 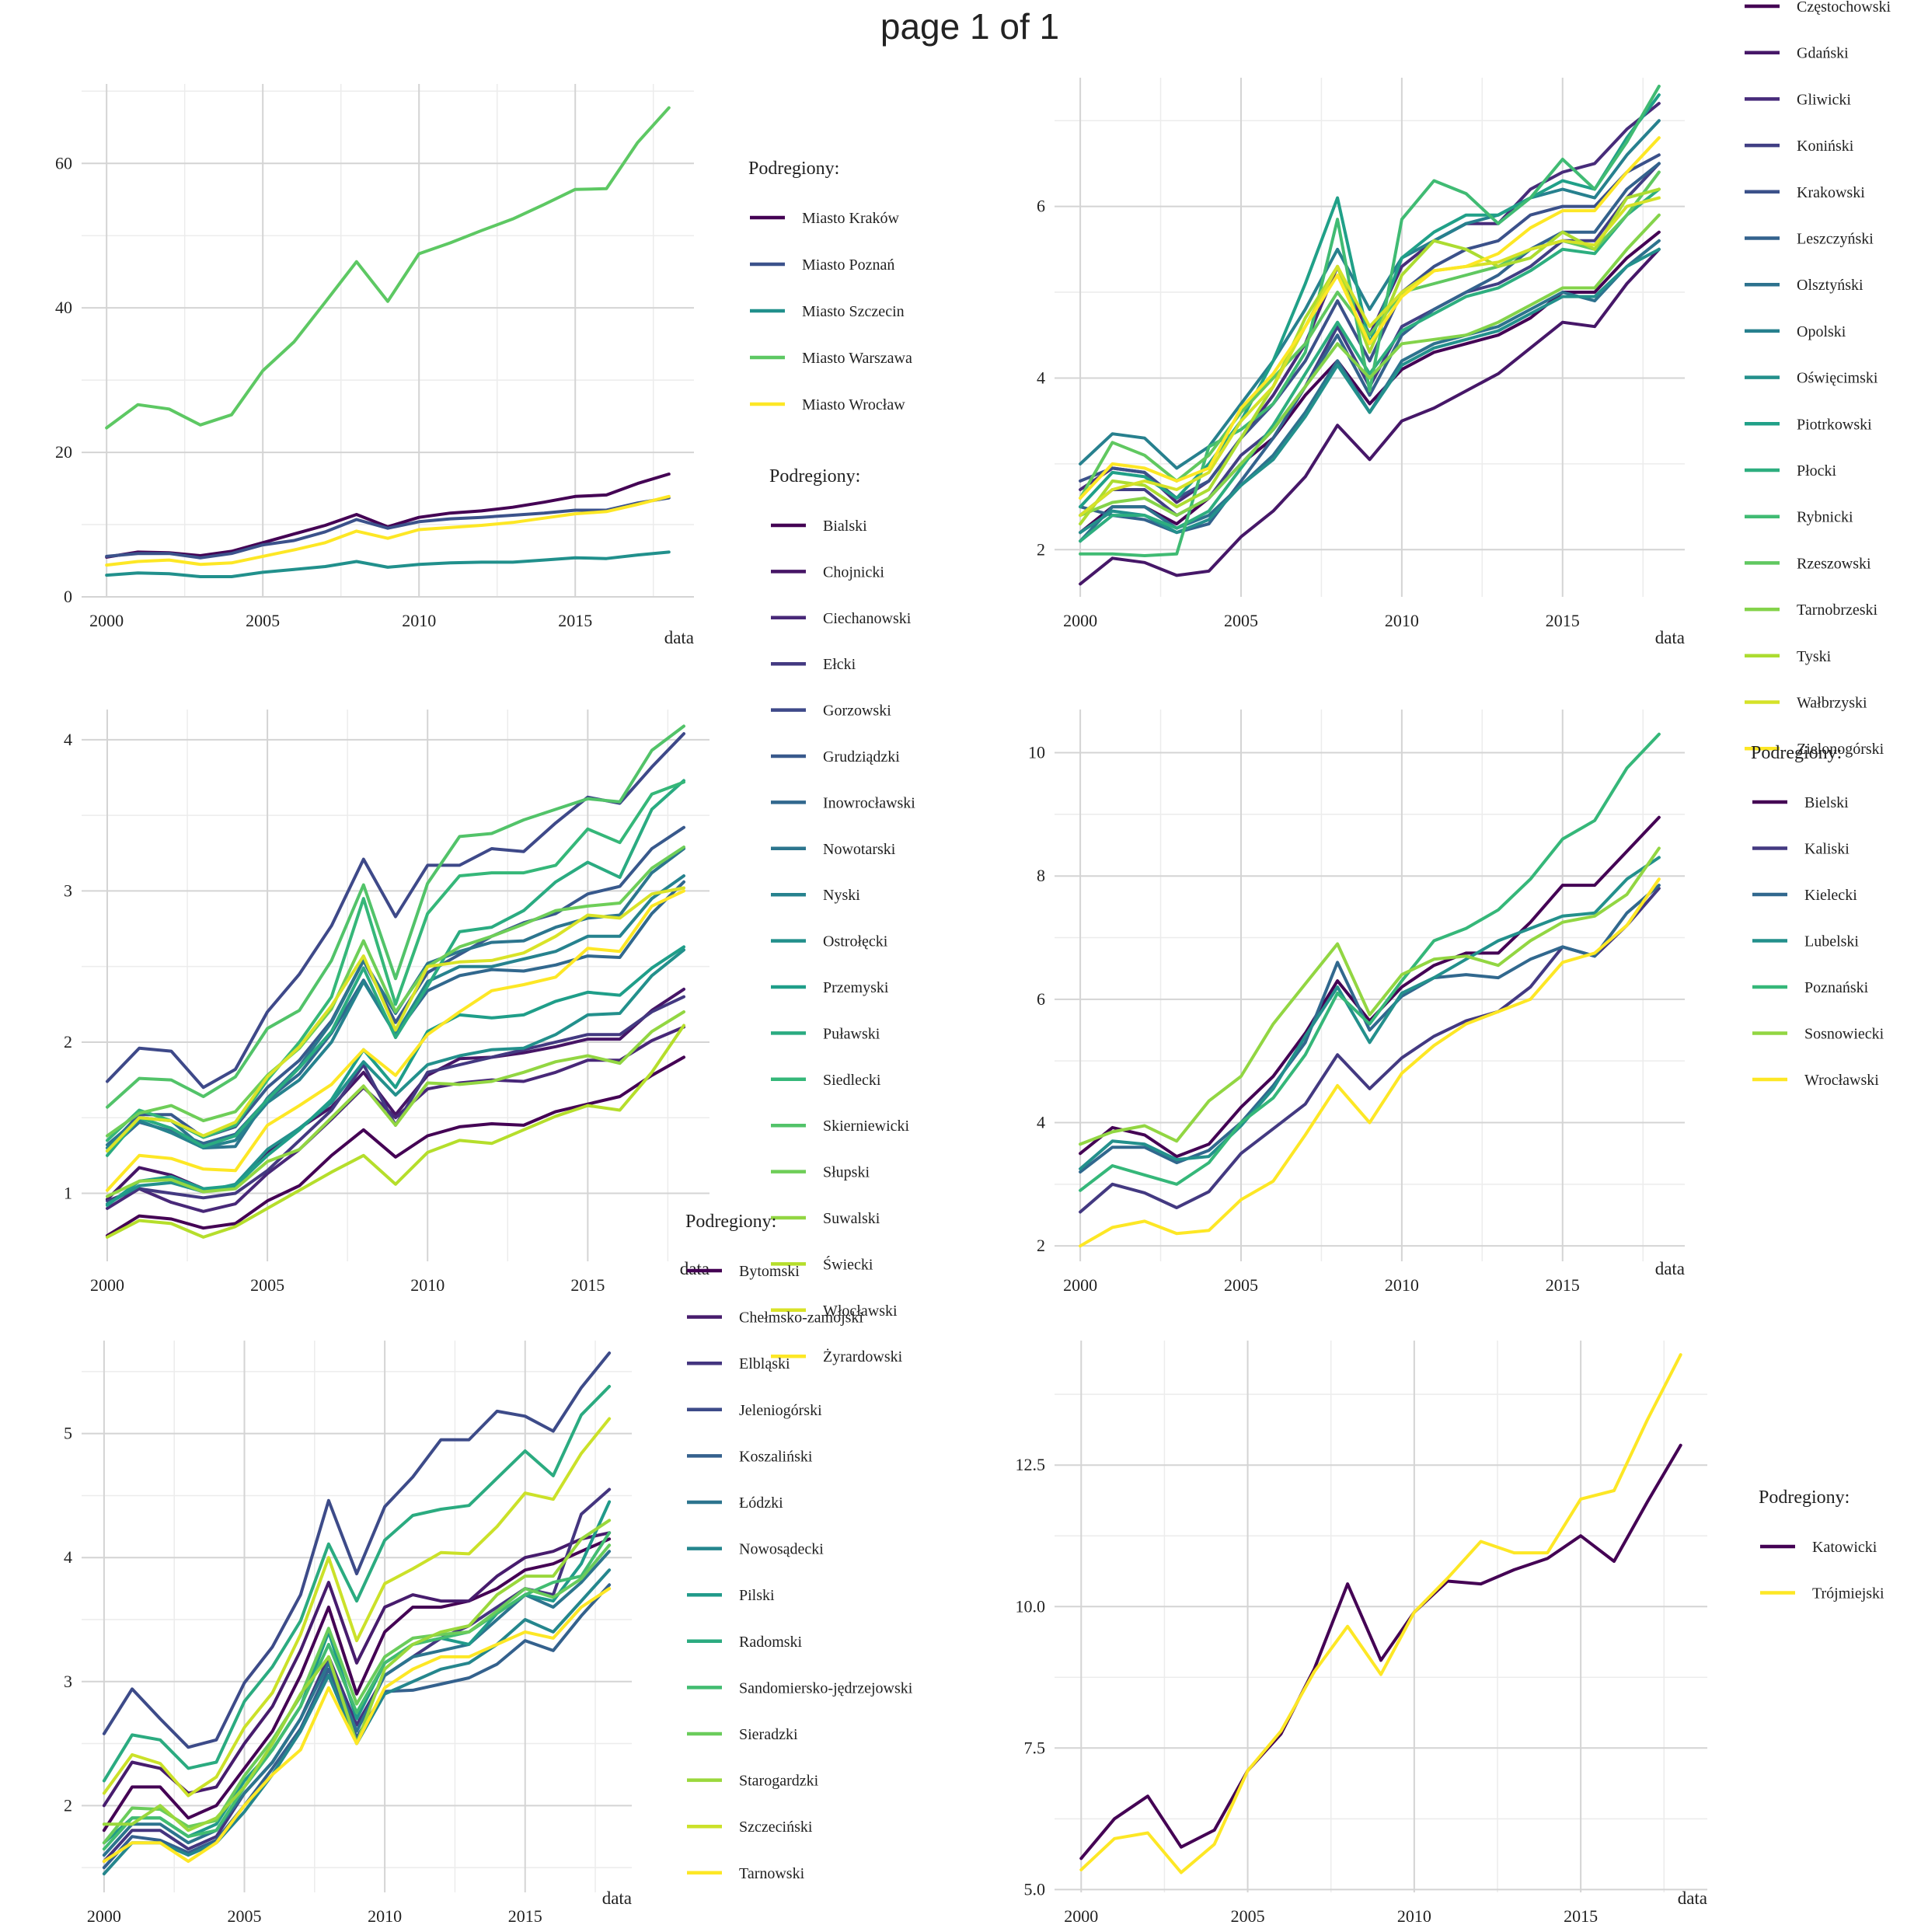 What do you see at coordinates (868, 618) in the screenshot?
I see `legend-label-ciechanowski: Ciechanowski` at bounding box center [868, 618].